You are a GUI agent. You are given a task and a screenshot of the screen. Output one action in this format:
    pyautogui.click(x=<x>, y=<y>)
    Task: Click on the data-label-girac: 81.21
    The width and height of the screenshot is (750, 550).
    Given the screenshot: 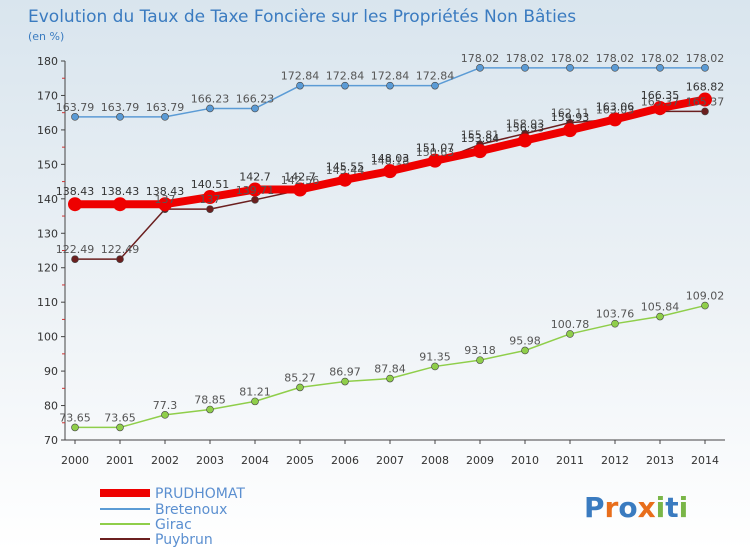 What is the action you would take?
    pyautogui.click(x=255, y=391)
    